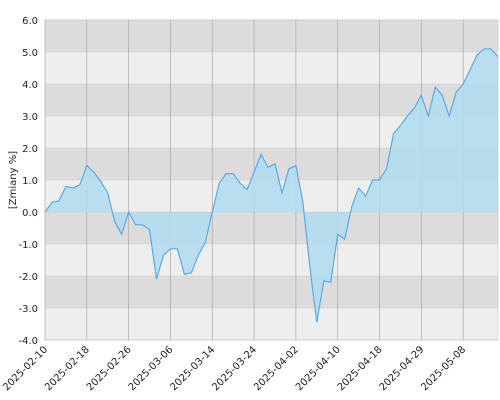  I want to click on y-tick-label: 6.0, so click(30, 21).